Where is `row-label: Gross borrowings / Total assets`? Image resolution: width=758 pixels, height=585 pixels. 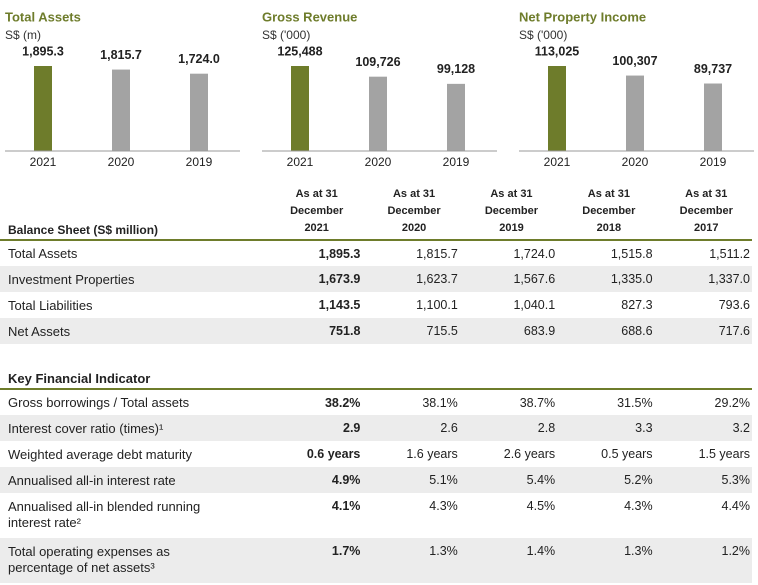 row-label: Gross borrowings / Total assets is located at coordinates (99, 402).